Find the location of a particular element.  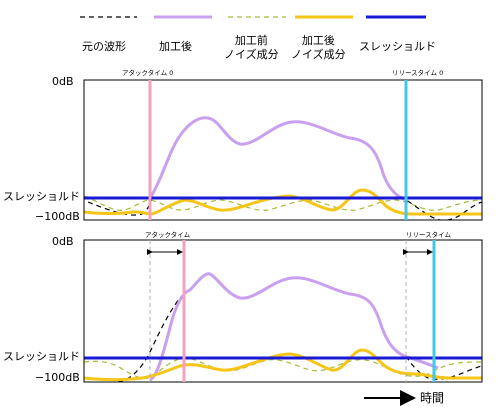

legend-label-original: 元の波形 is located at coordinates (104, 46).